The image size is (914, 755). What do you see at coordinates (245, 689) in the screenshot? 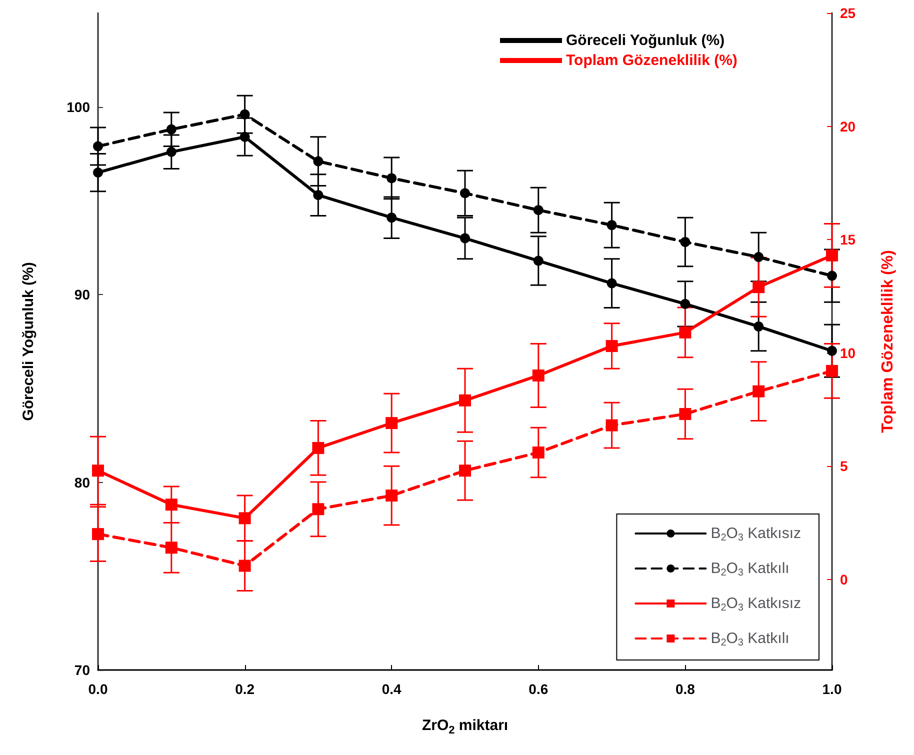
I see `x-tick-label: 0.2` at bounding box center [245, 689].